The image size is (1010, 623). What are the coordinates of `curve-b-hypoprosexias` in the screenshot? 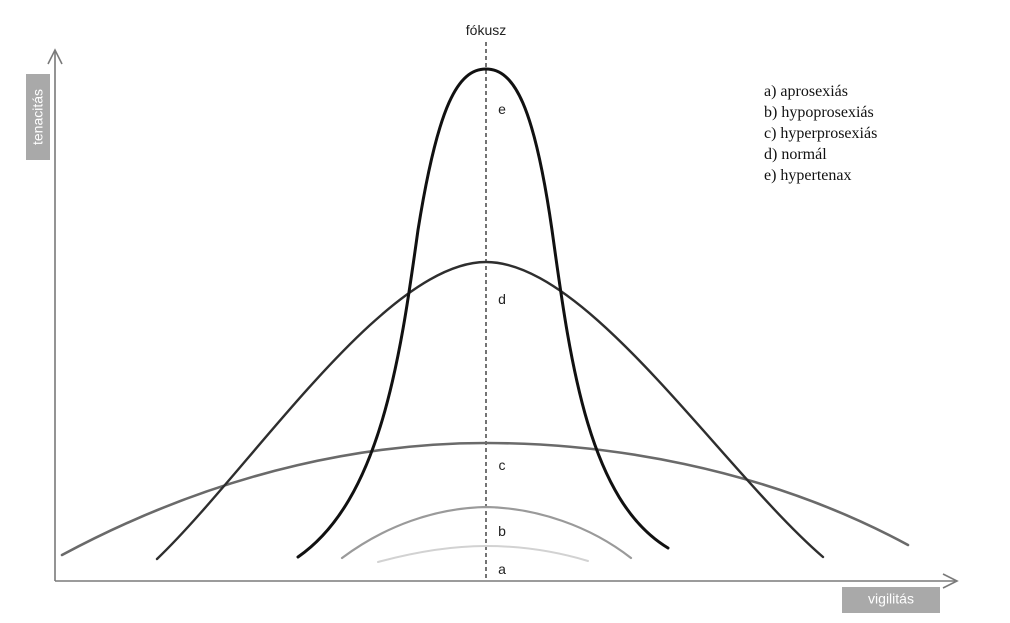 It's located at (486, 532).